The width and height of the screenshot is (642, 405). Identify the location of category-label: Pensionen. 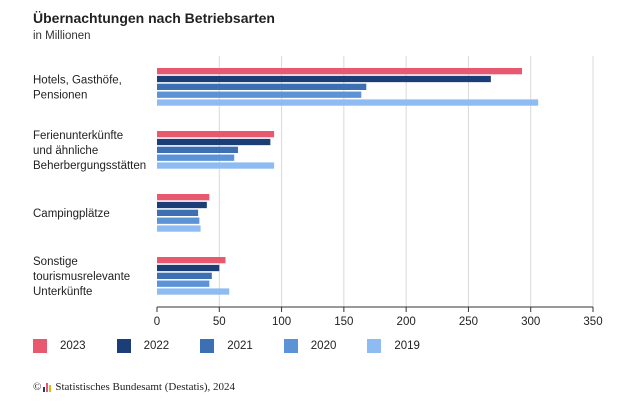
(60, 95).